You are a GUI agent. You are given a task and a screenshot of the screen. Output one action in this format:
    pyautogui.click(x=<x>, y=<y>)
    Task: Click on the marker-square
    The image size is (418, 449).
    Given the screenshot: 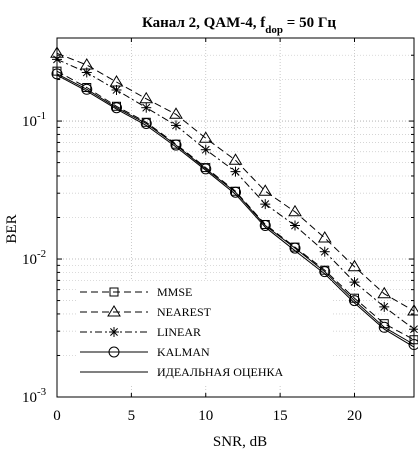 What is the action you would take?
    pyautogui.click(x=114, y=292)
    